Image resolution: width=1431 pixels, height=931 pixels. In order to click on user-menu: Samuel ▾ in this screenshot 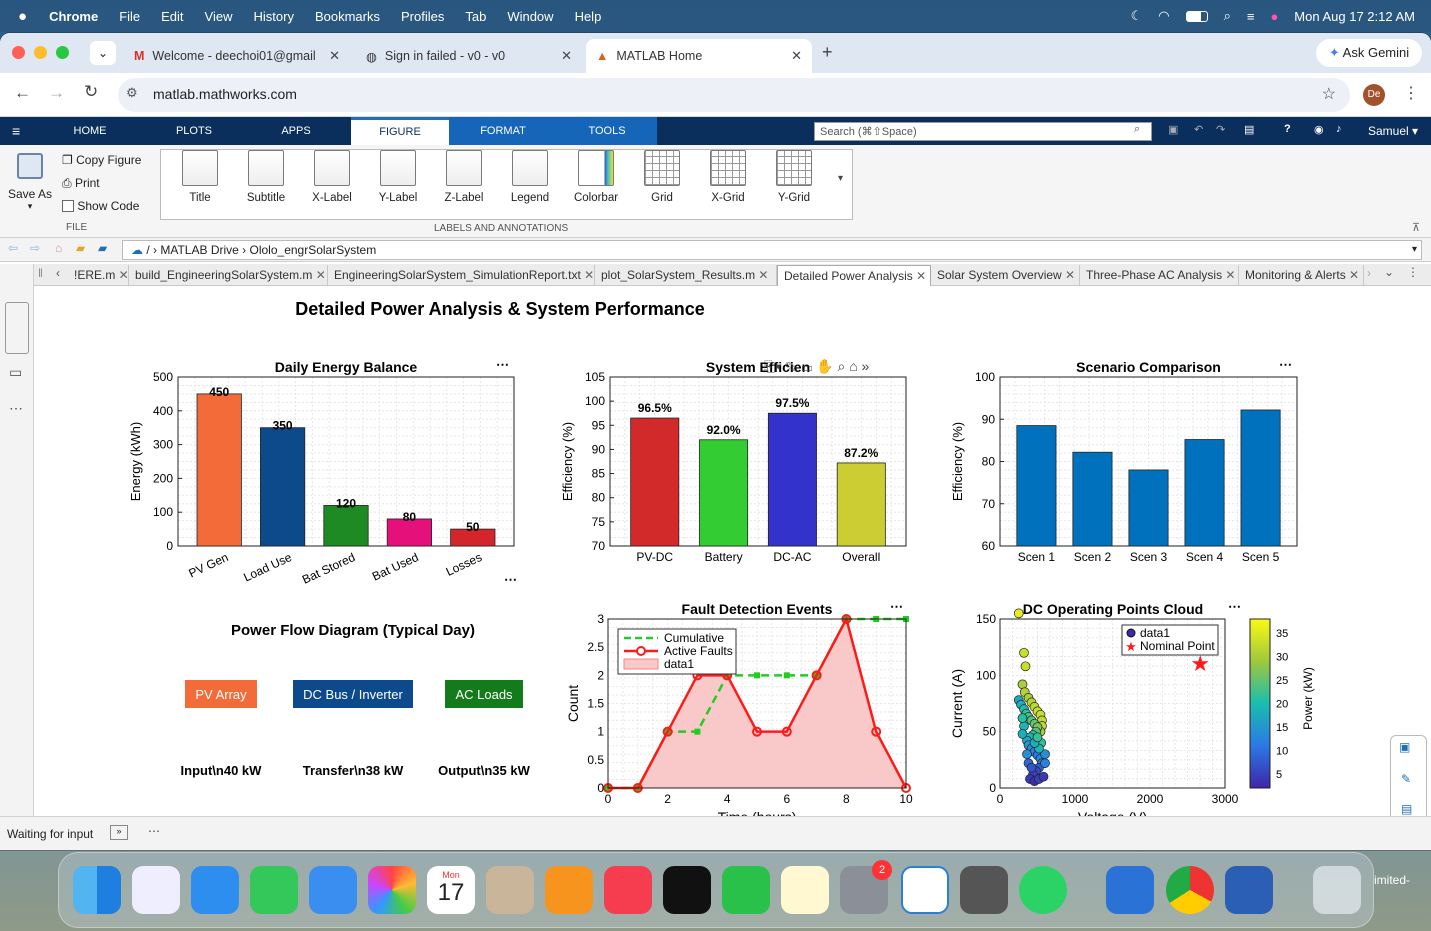, I will do `click(1393, 131)`.